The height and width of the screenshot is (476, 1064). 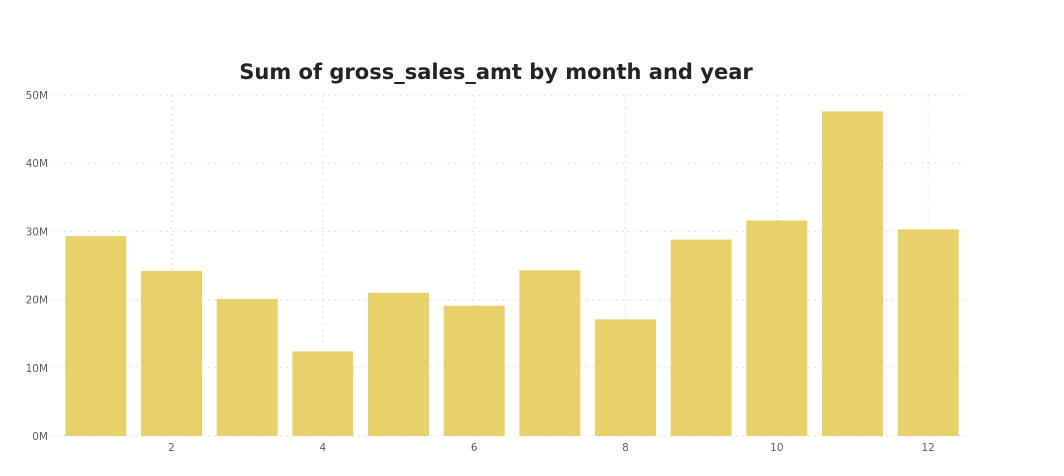 I want to click on x-tick-label: 8, so click(x=625, y=448).